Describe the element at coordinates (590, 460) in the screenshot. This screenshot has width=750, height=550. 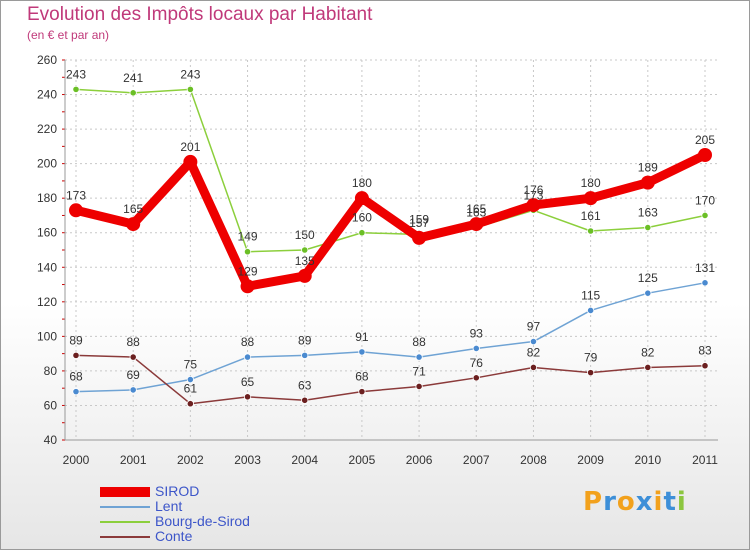
I see `x-tick-label: 2009` at that location.